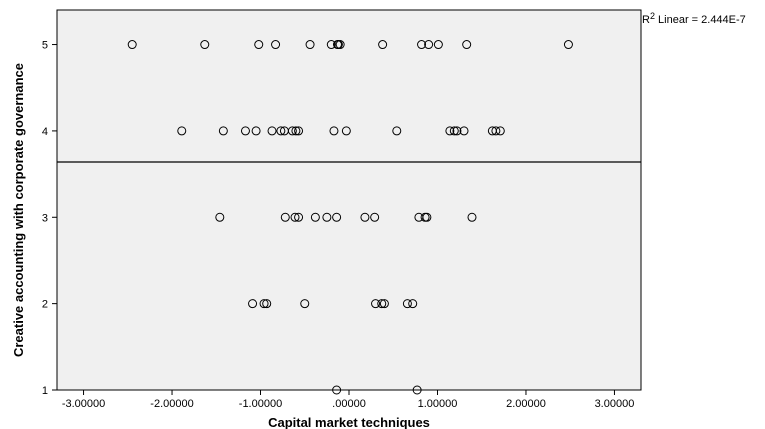  Describe the element at coordinates (526, 404) in the screenshot. I see `x-tick-label: 2.00000` at that location.